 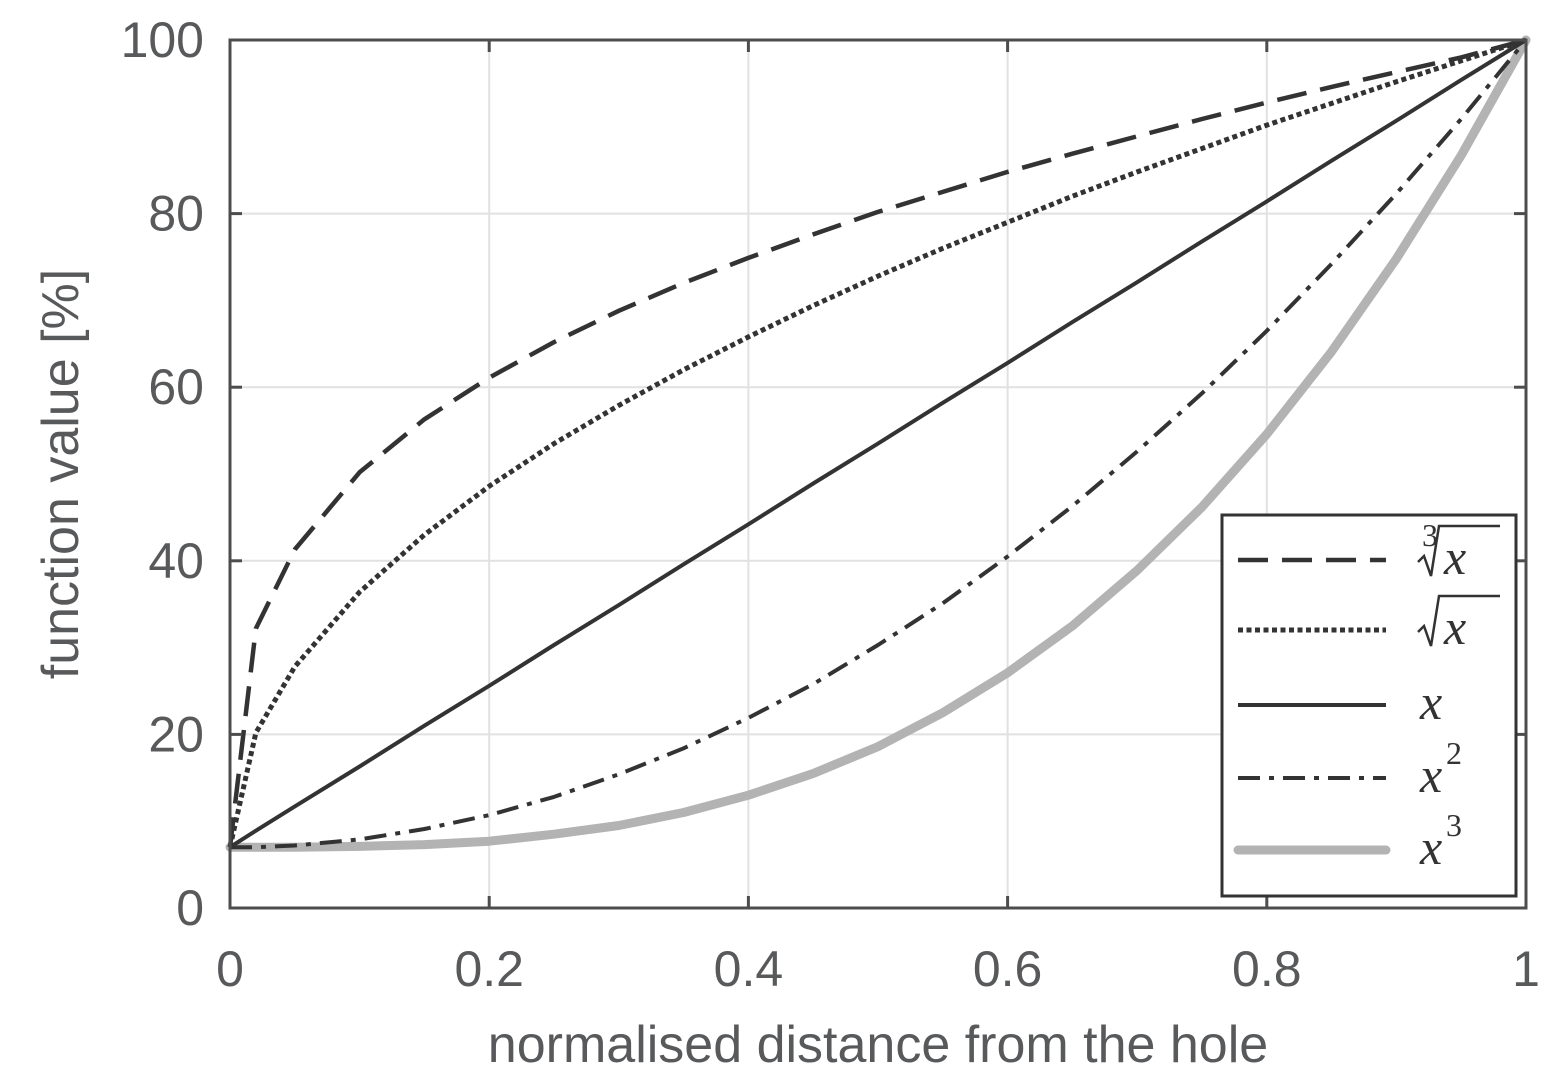 I want to click on legend-entry-sqrt: x, so click(x=1369, y=624).